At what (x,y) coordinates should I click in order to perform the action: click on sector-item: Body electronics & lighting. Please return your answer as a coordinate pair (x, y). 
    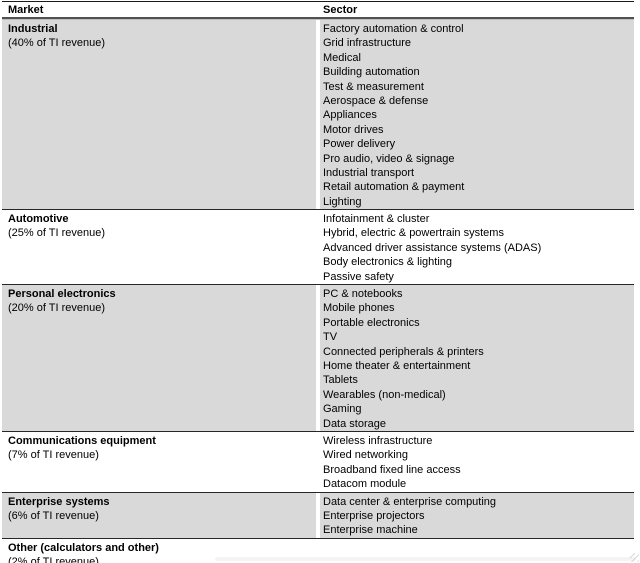
    Looking at the image, I should click on (388, 262).